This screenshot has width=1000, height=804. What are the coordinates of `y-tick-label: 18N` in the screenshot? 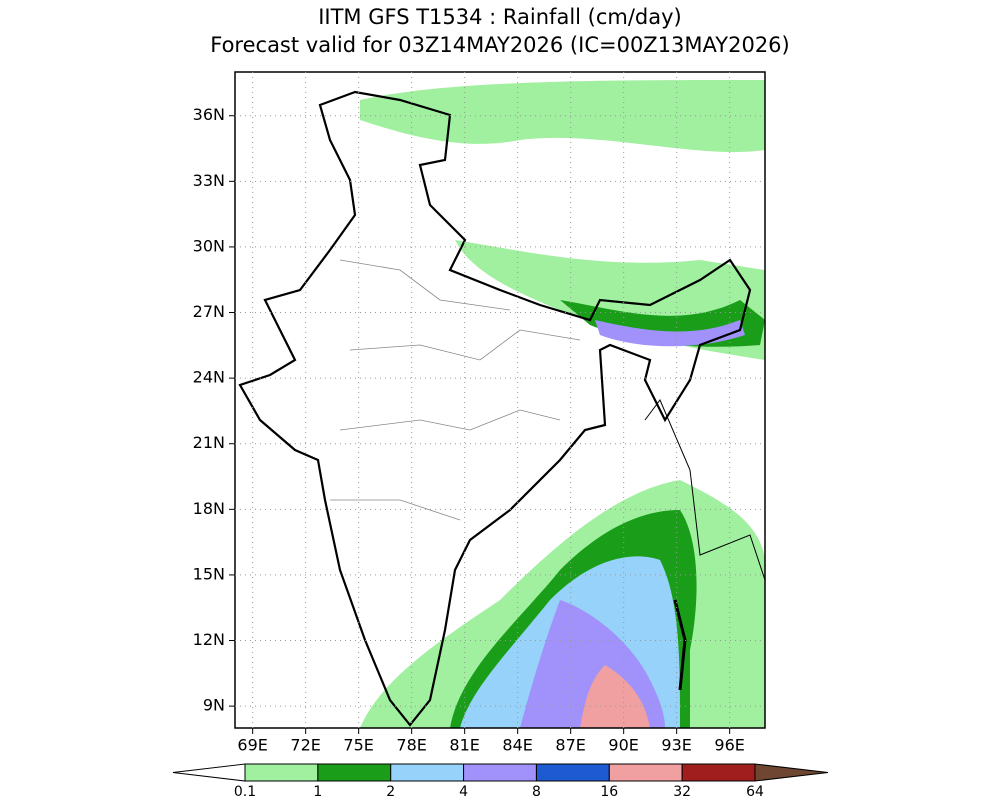 It's located at (209, 508).